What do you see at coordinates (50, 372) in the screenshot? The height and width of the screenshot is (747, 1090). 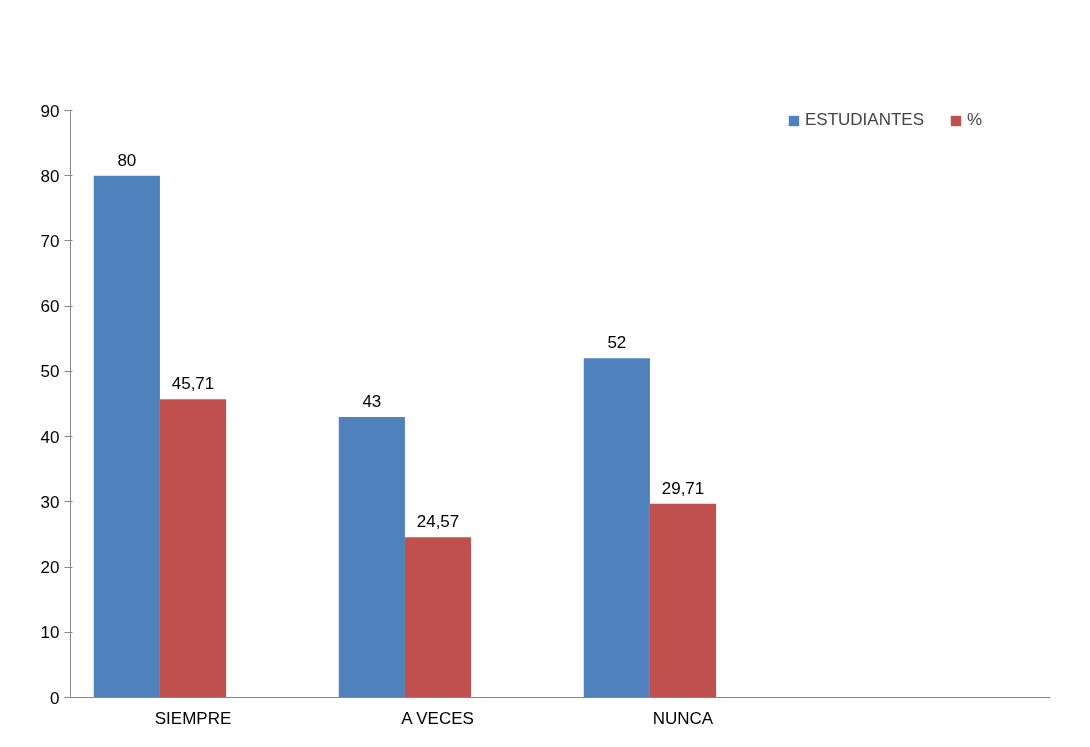 I see `y-tick-label: 50` at bounding box center [50, 372].